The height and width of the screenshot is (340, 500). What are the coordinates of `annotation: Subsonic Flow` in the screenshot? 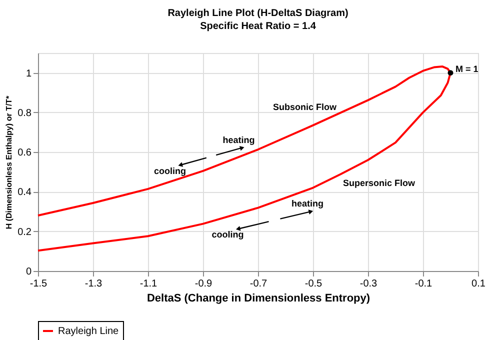 It's located at (305, 107).